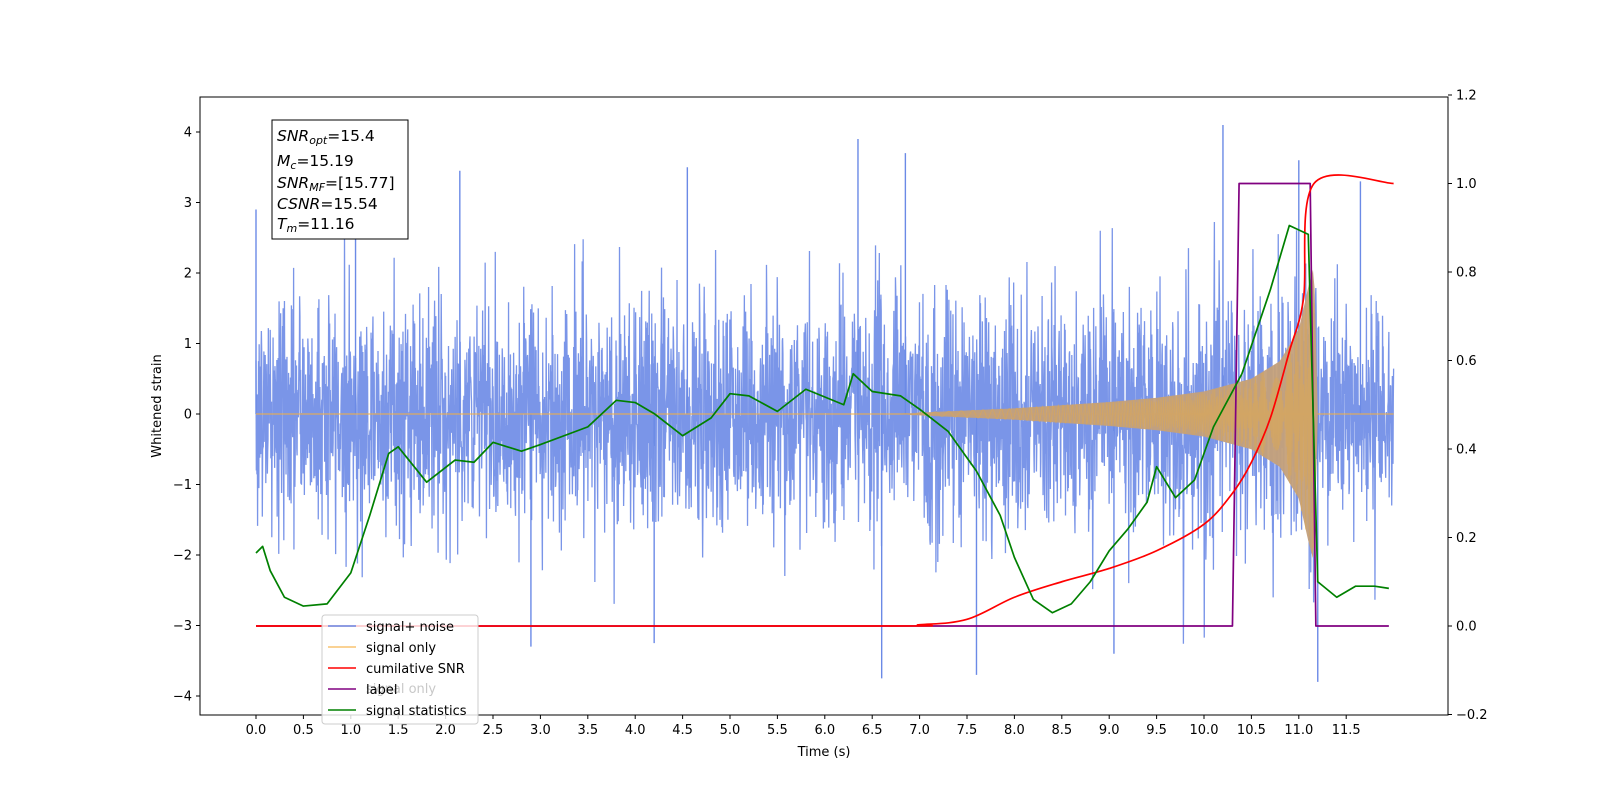 This screenshot has height=800, width=1600. I want to click on x-tick-label: 1.5, so click(398, 730).